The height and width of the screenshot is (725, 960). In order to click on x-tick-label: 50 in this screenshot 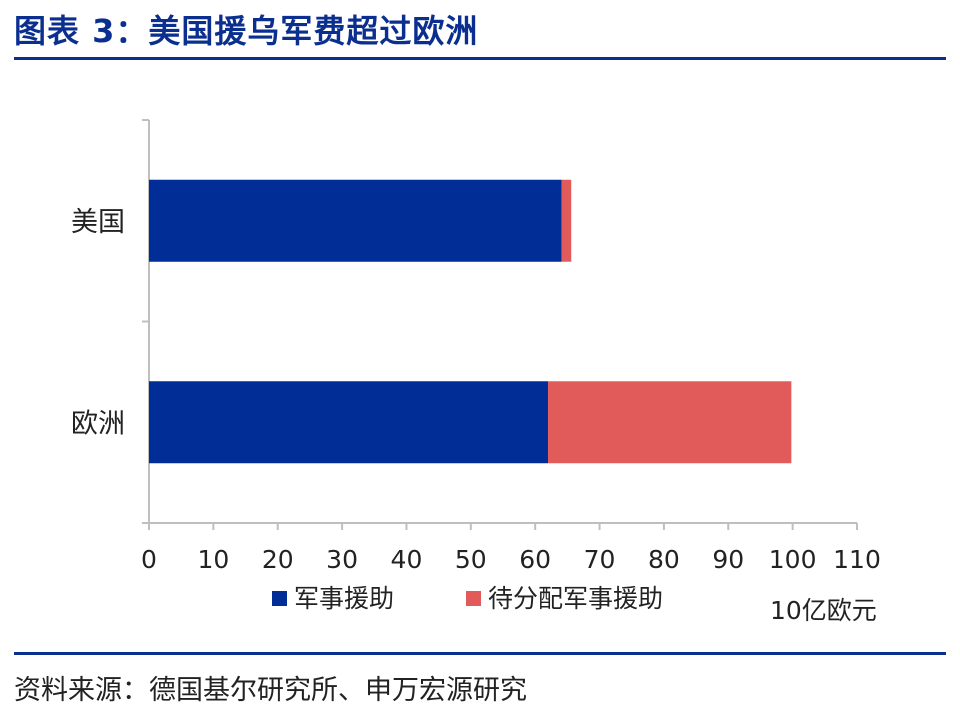, I will do `click(471, 559)`.